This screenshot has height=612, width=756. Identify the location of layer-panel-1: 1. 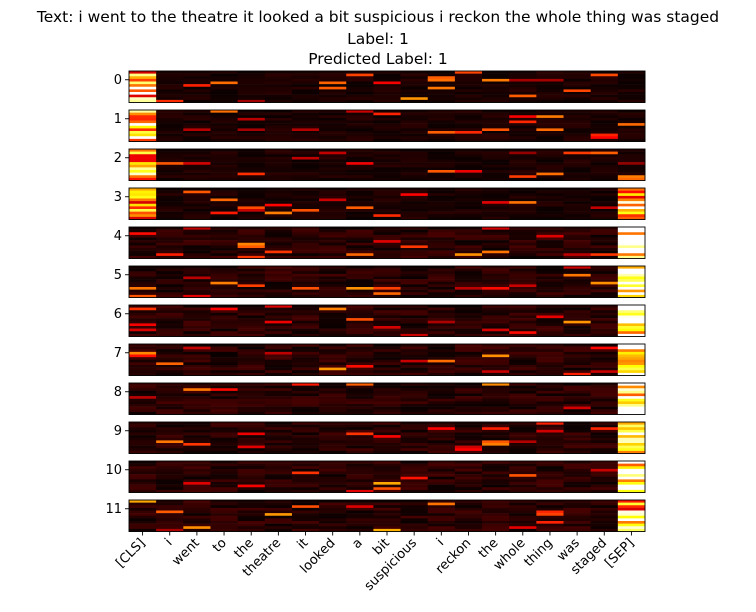
(380, 125).